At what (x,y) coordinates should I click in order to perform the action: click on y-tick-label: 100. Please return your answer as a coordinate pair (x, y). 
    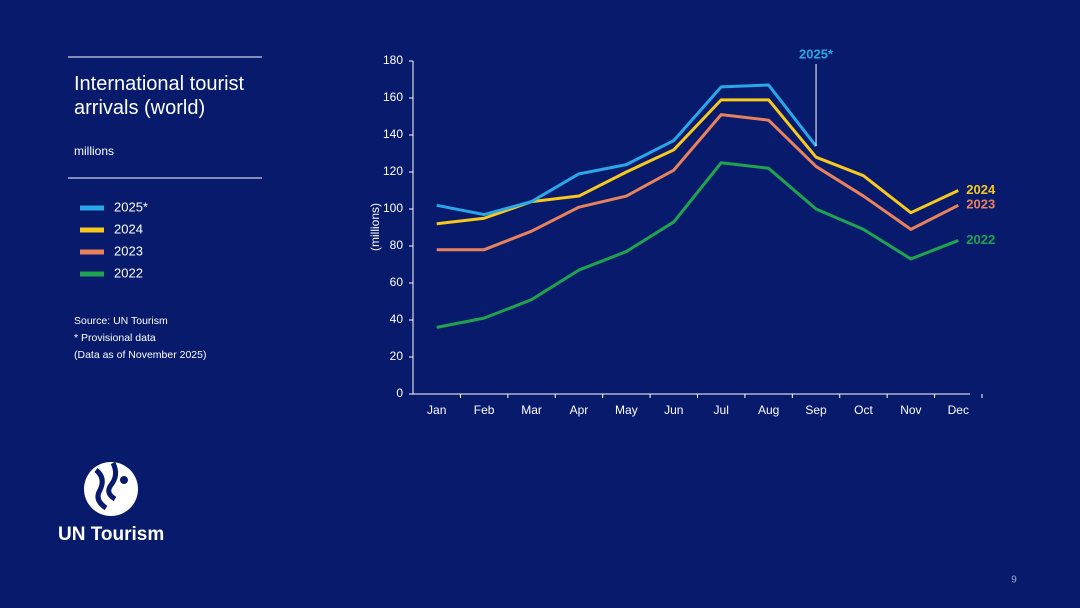
    Looking at the image, I should click on (393, 208).